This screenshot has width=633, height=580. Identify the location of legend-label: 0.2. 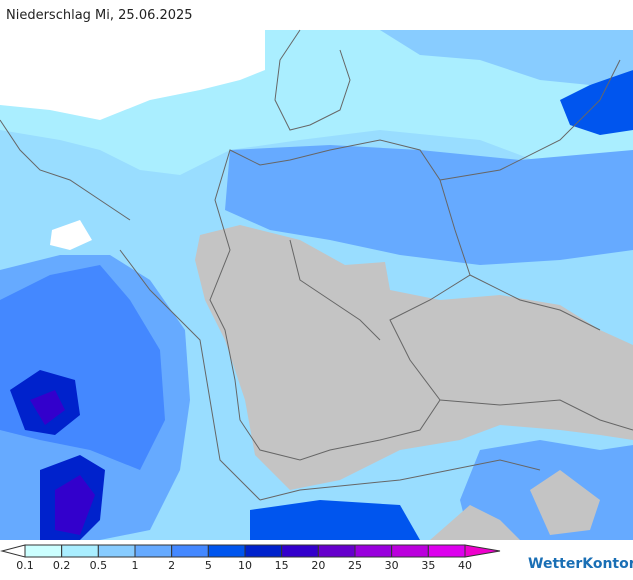
(62, 565).